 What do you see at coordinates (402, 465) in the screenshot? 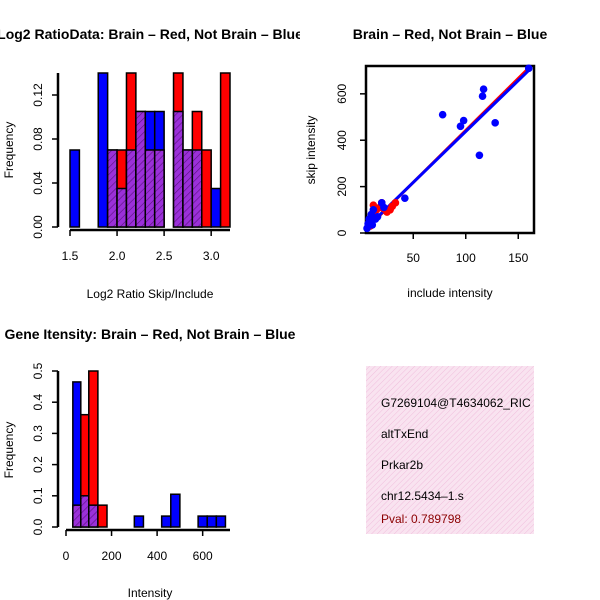
I see `info-gene-name: Prkar2b` at bounding box center [402, 465].